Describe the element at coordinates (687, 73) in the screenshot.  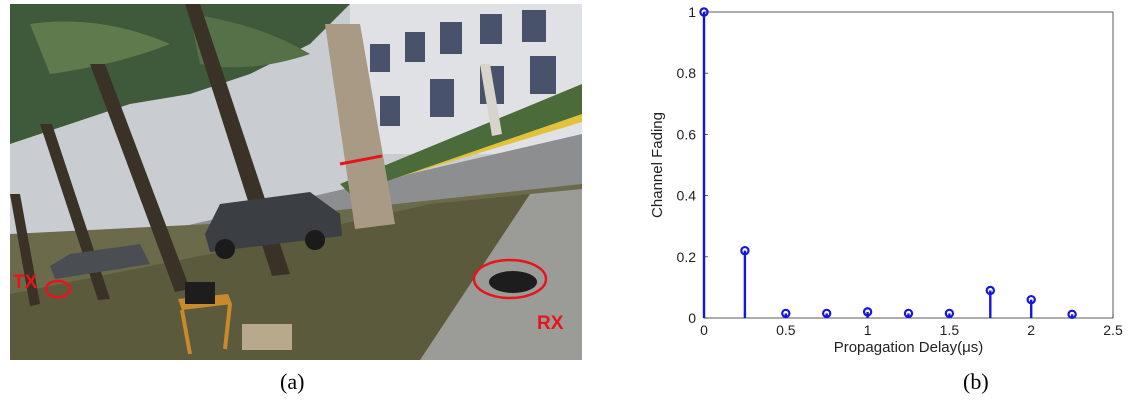
I see `y-tick-label: 0.8` at that location.